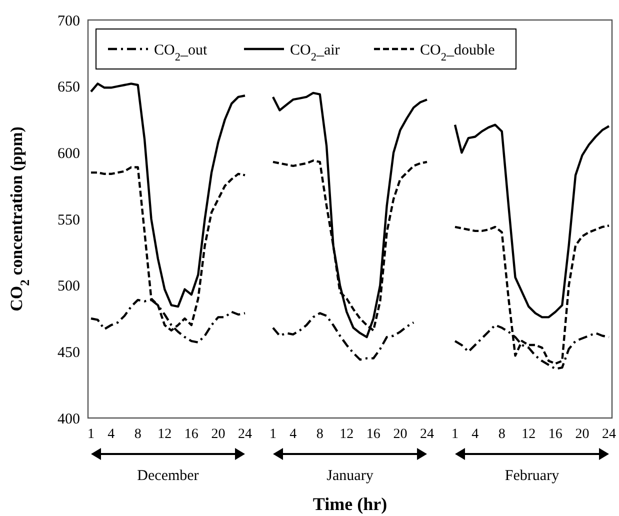 The width and height of the screenshot is (619, 516). I want to click on x-axis-title: February, so click(532, 476).